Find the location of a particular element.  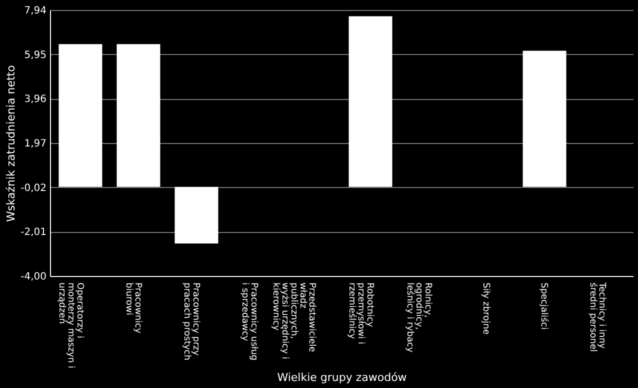

y-tick-label: -2,01 is located at coordinates (33, 232).